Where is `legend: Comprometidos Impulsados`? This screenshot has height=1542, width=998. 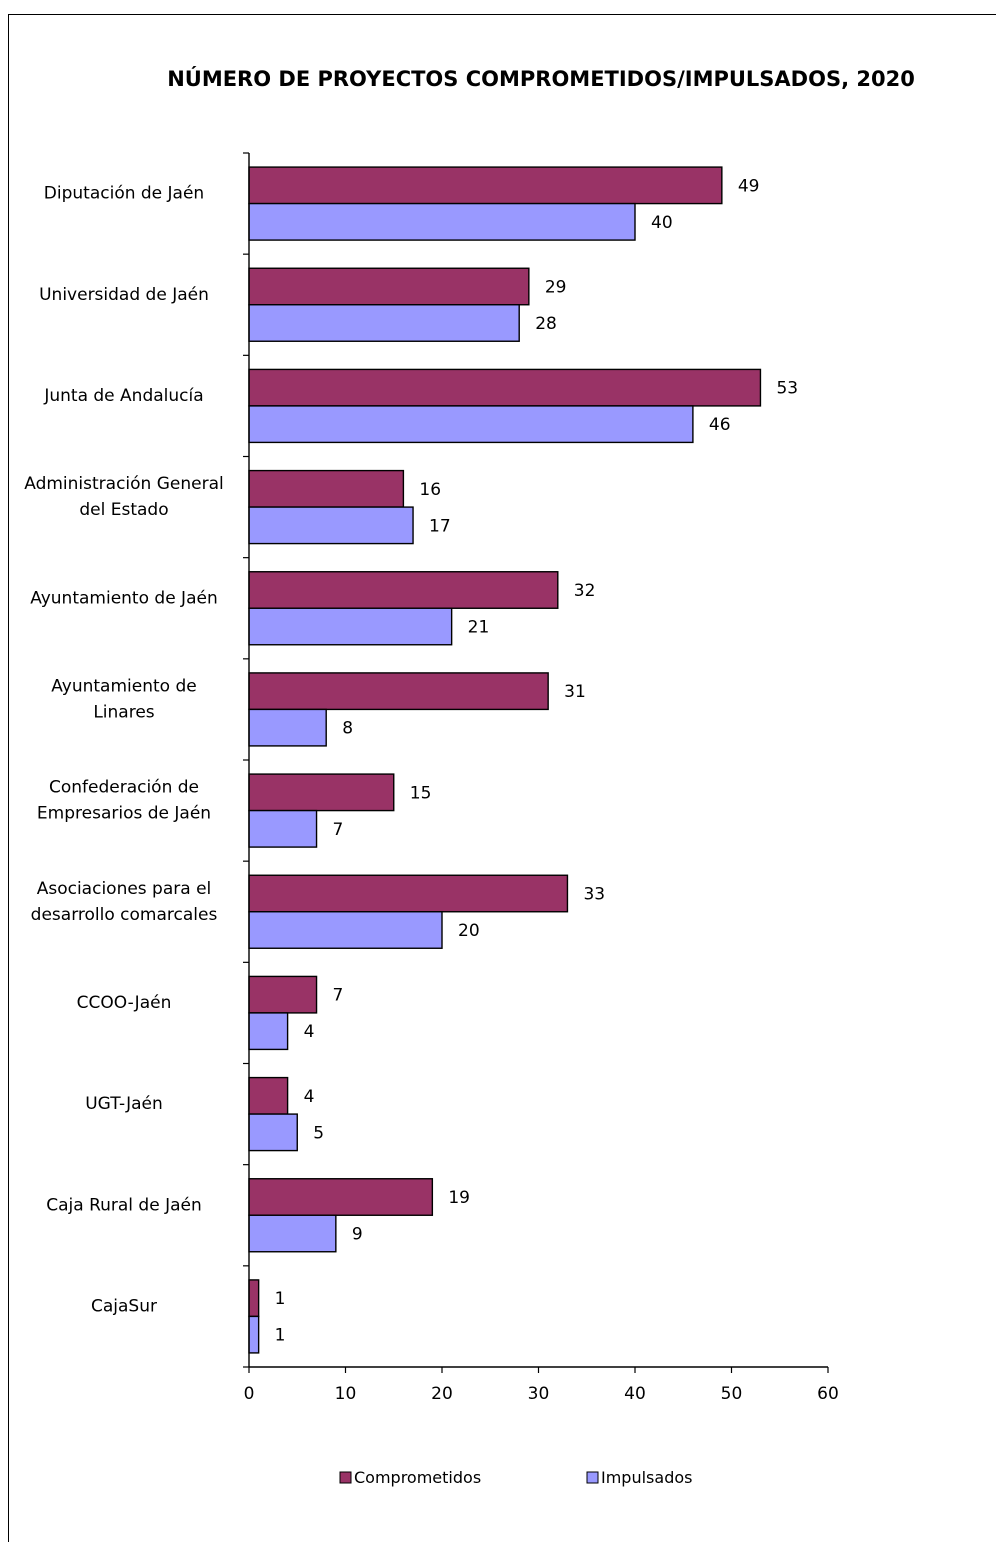 legend: Comprometidos Impulsados is located at coordinates (515, 1477).